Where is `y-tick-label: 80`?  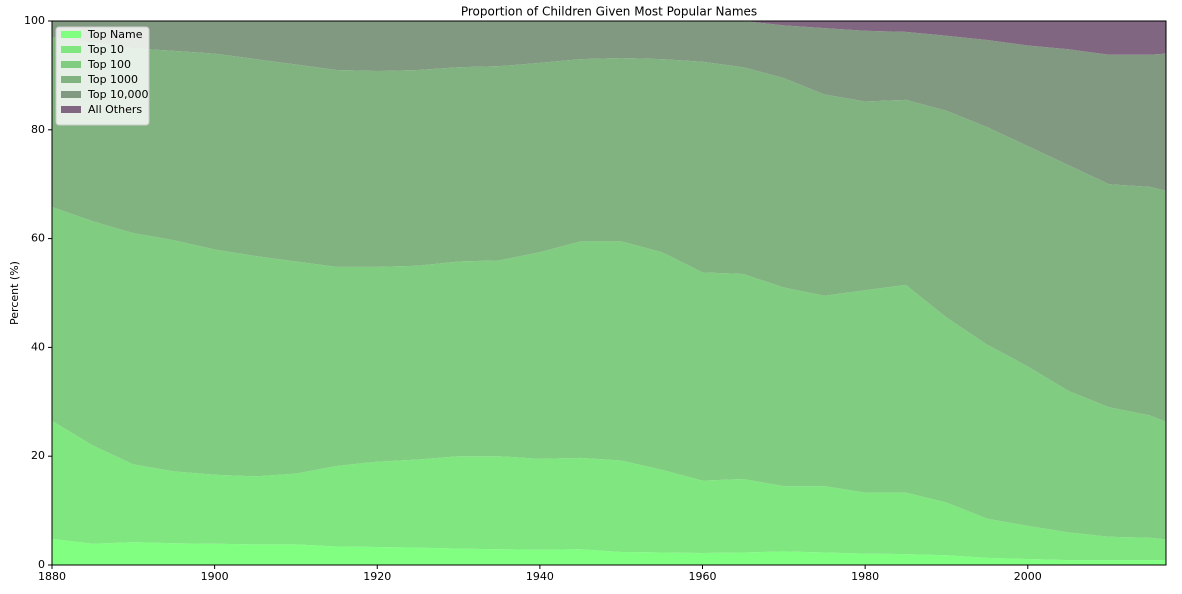 y-tick-label: 80 is located at coordinates (38, 129).